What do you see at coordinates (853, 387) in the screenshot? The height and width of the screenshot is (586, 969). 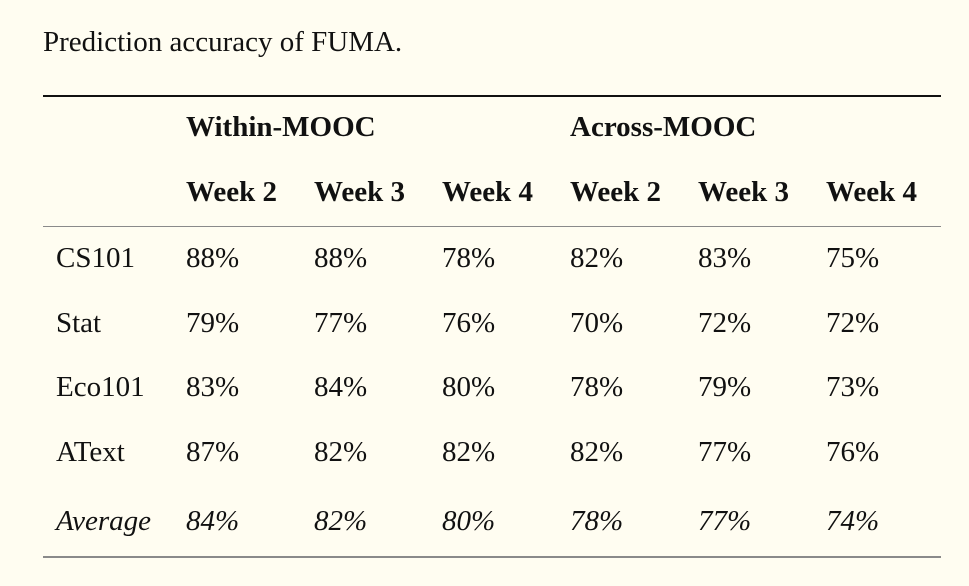 I see `table-cell: 73%` at bounding box center [853, 387].